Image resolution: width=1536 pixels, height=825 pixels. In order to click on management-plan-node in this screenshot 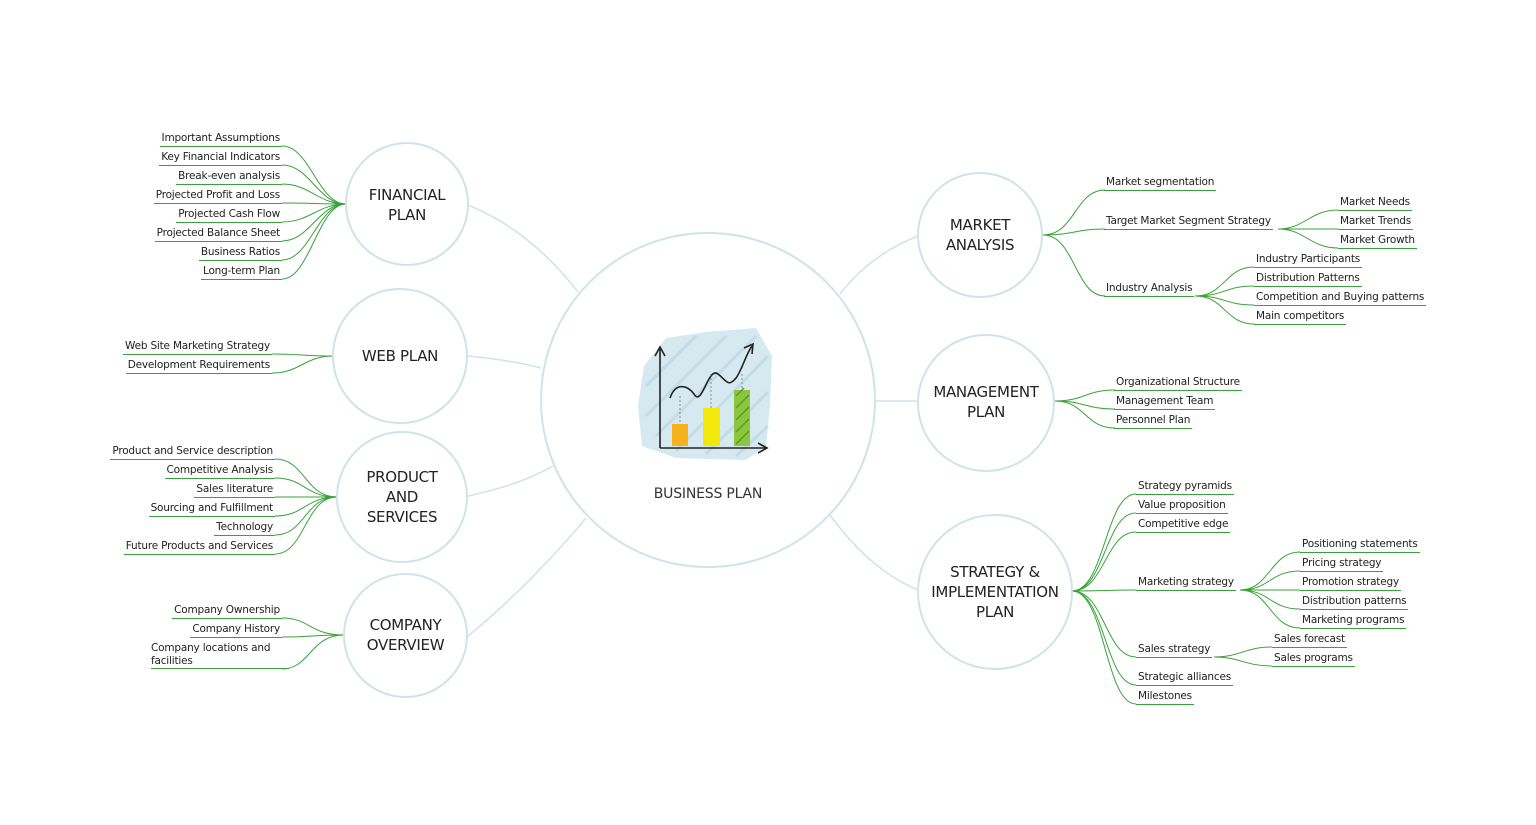, I will do `click(986, 403)`.